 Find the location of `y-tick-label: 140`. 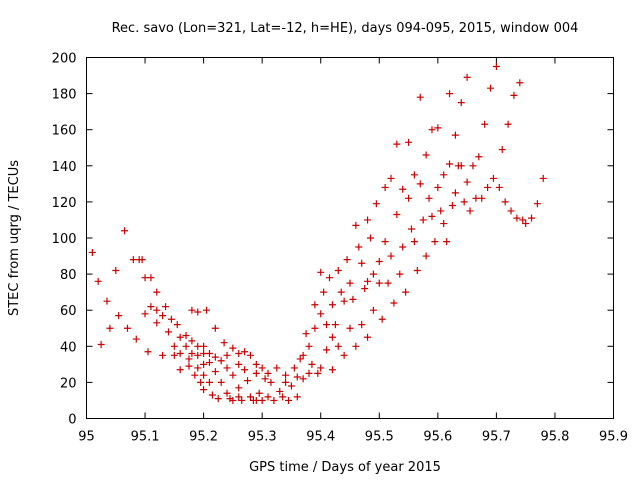

y-tick-label: 140 is located at coordinates (64, 167).